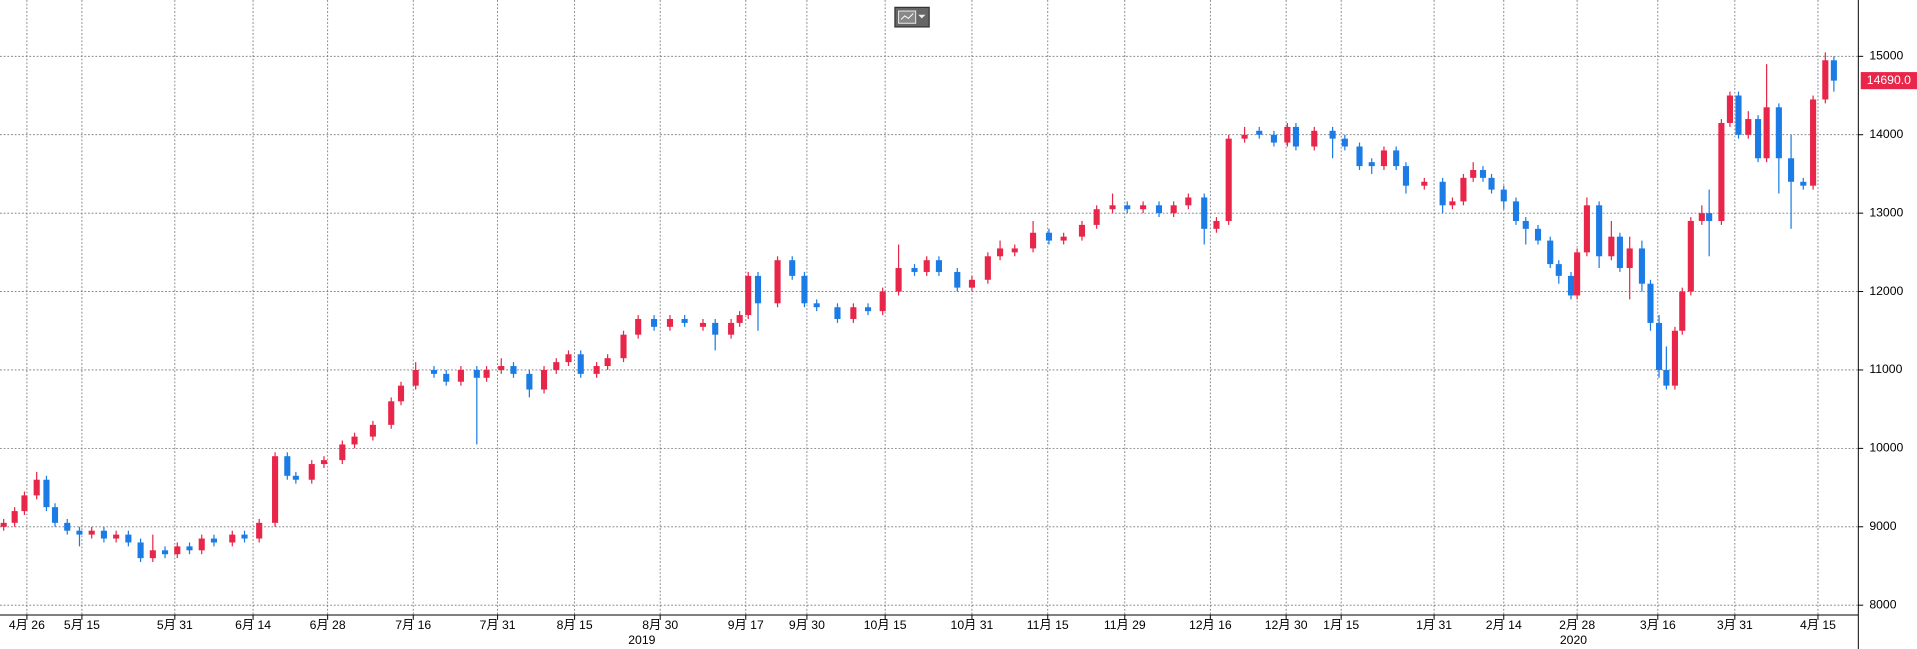  What do you see at coordinates (27, 625) in the screenshot?
I see `x-tick-label: 4月 26` at bounding box center [27, 625].